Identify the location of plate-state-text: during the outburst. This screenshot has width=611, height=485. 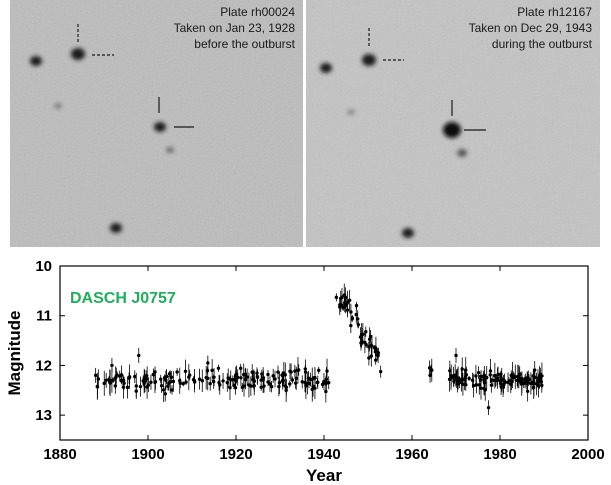
(541, 44).